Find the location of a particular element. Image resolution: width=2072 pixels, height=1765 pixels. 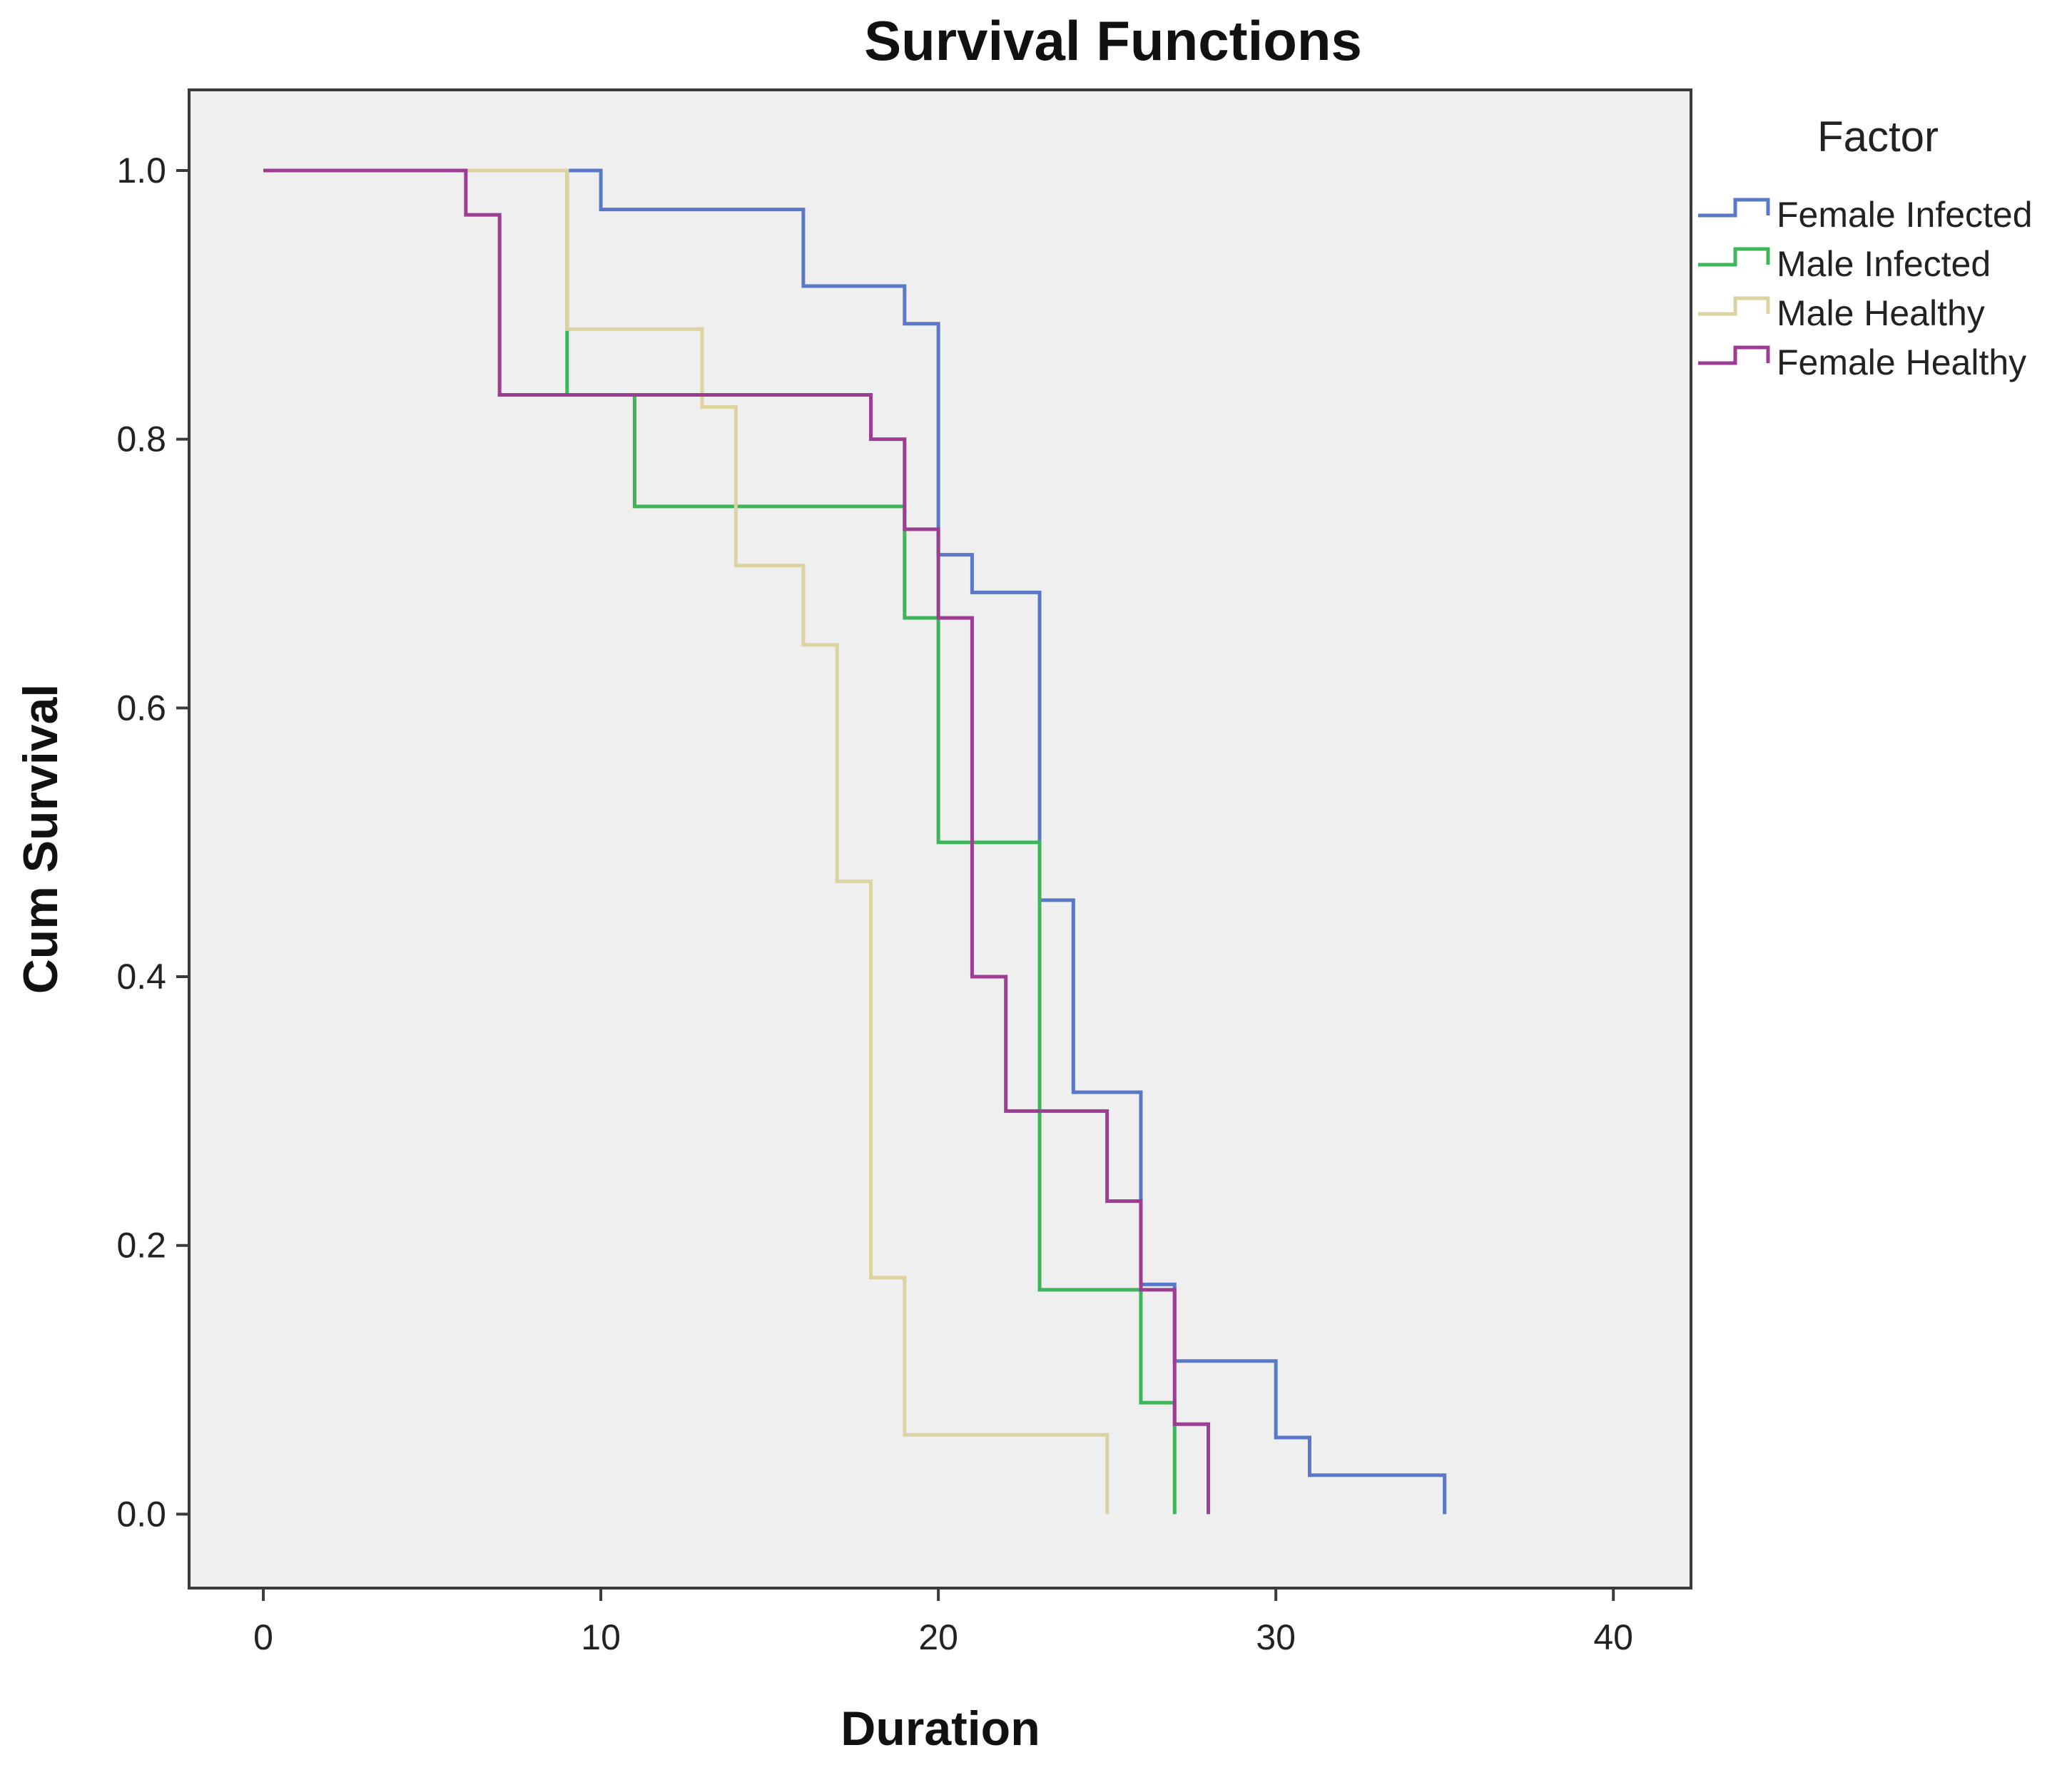

legend-swatch-female-infected is located at coordinates (1734, 208).